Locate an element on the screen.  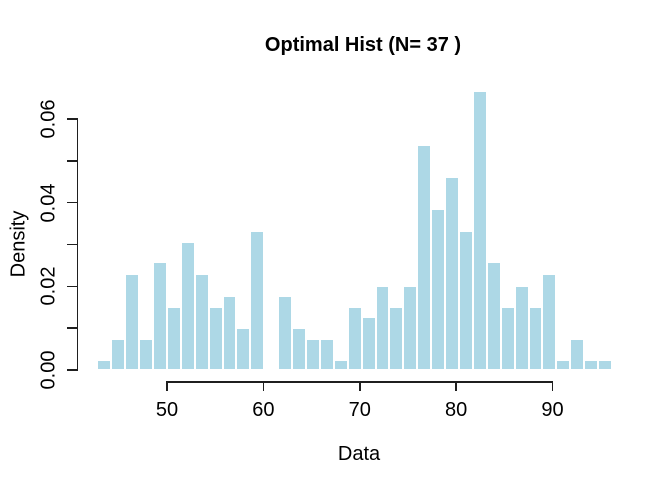
x-tick-label: 90 is located at coordinates (552, 410).